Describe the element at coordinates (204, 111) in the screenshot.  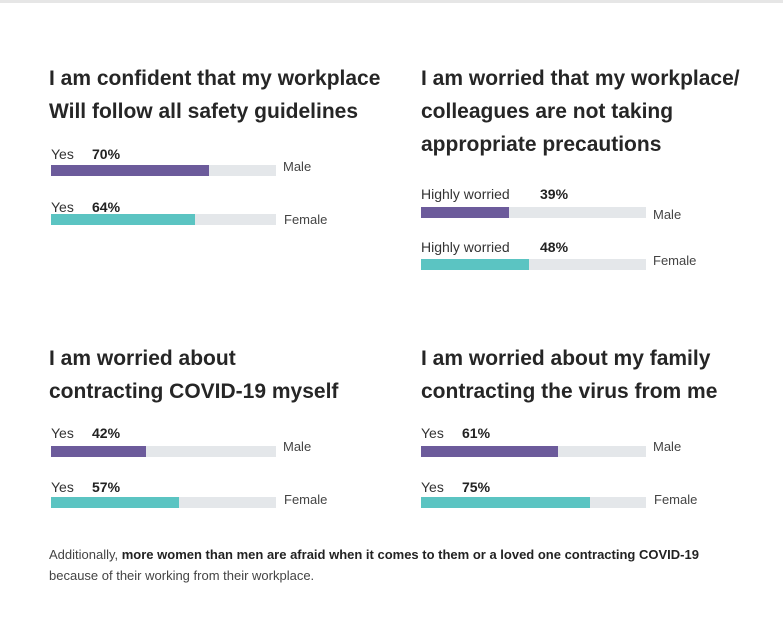
I see `panel-title-line: Will follow all safety guidelines` at that location.